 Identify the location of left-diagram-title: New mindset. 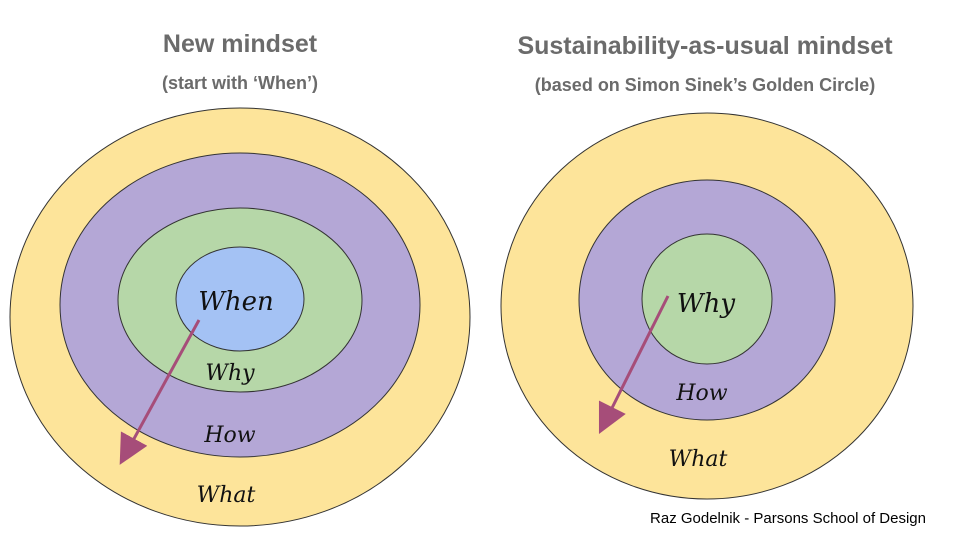
(240, 44).